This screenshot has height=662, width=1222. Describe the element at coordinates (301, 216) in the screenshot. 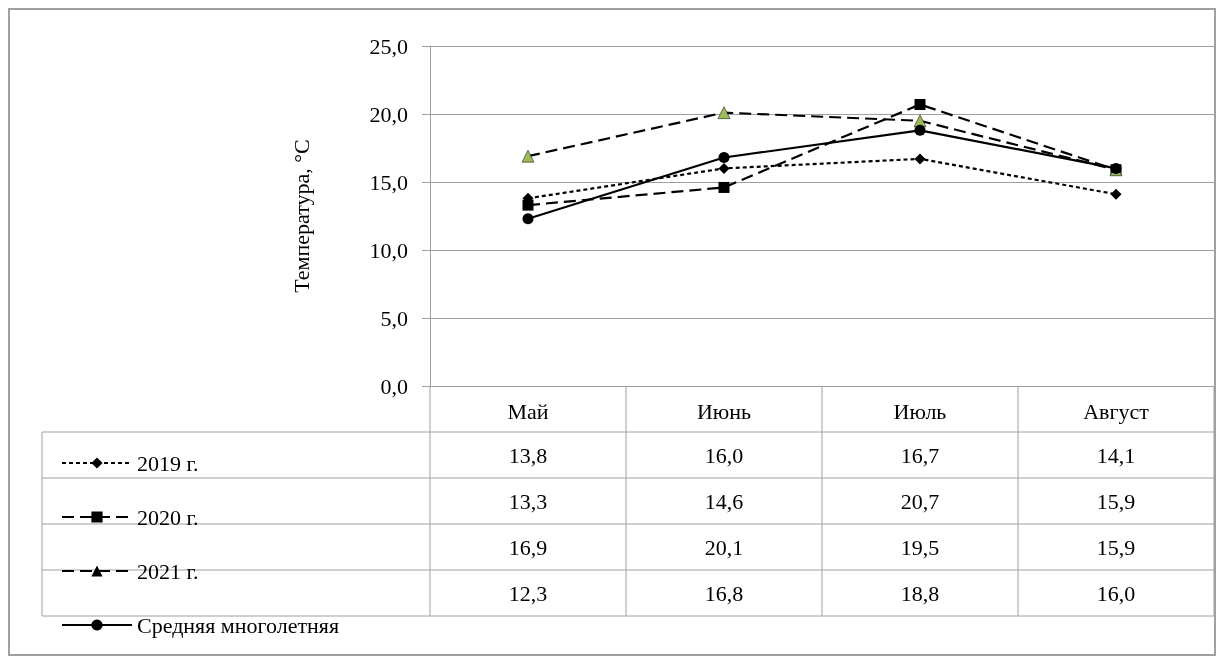

I see `y-axis-title: Температура, °С` at that location.